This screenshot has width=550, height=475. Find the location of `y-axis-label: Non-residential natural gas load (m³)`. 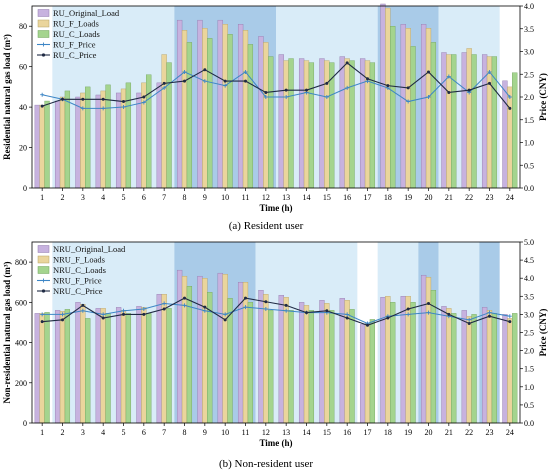

y-axis-label: Non-residential natural gas load (m³) is located at coordinates (7, 332).